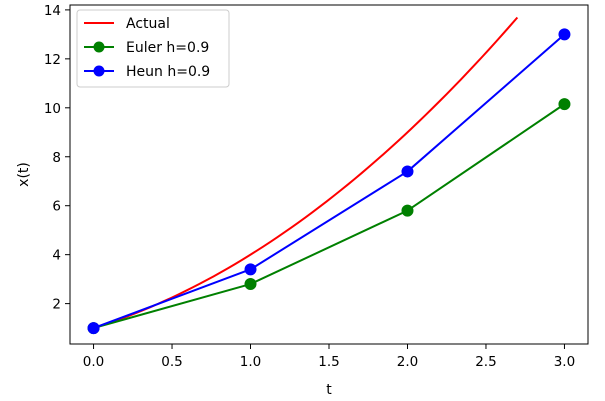 The width and height of the screenshot is (605, 401). What do you see at coordinates (52, 11) in the screenshot?
I see `y-tick-label: 14` at bounding box center [52, 11].